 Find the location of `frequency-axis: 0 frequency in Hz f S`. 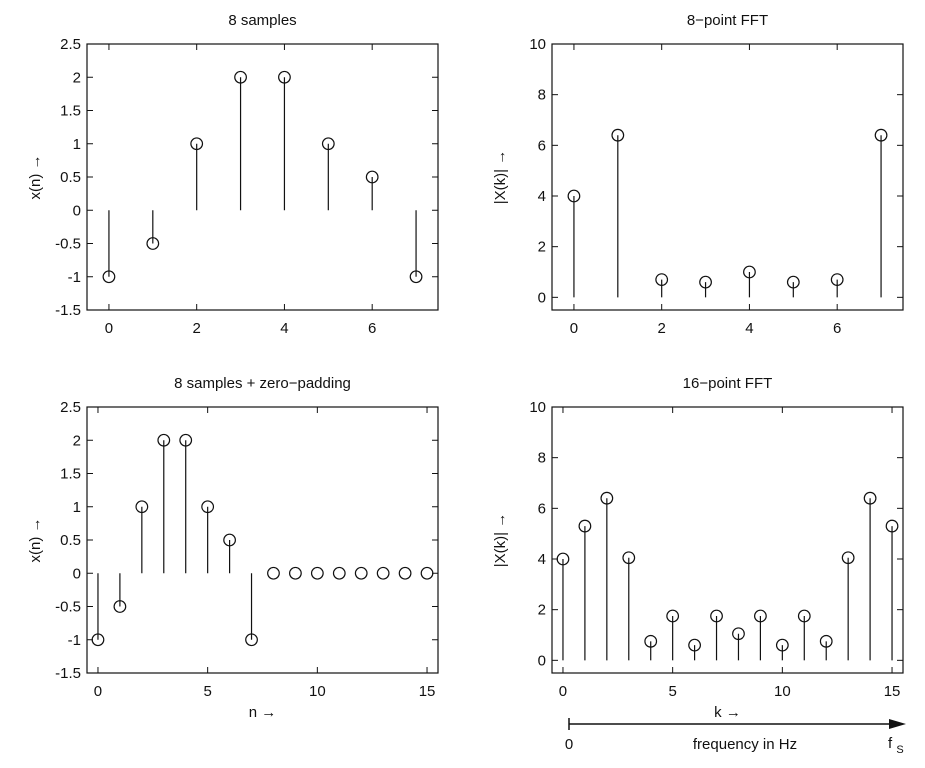

frequency-axis: 0 frequency in Hz f S is located at coordinates (735, 737).